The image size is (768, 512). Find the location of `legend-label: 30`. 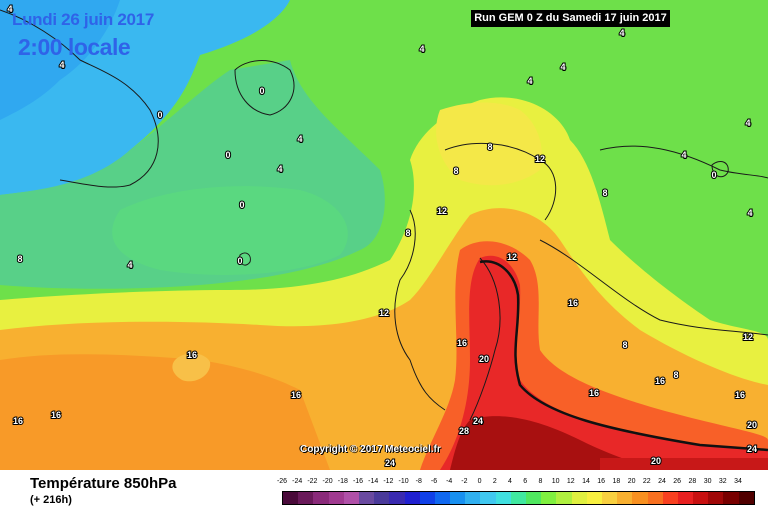

legend-label: 30 is located at coordinates (707, 481).